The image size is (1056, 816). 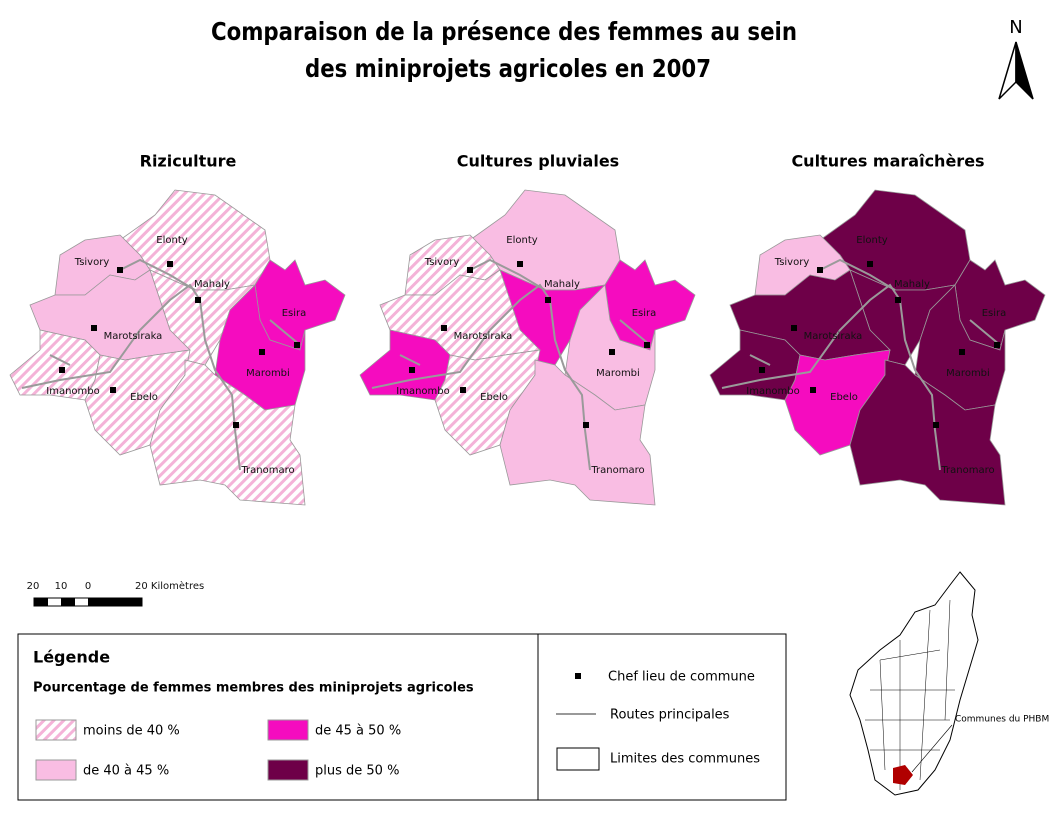 What do you see at coordinates (1016, 58) in the screenshot?
I see `north-arrow: N` at bounding box center [1016, 58].